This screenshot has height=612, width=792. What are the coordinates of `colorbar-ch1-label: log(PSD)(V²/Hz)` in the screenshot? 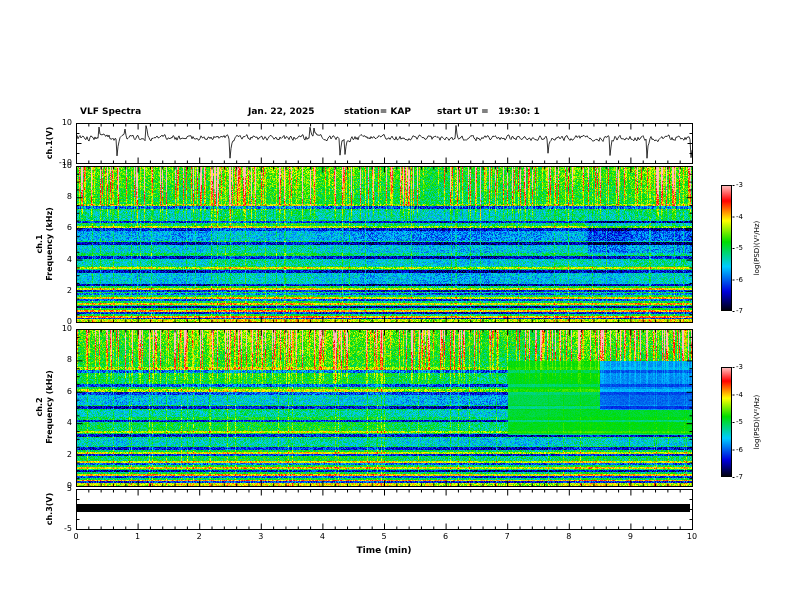 It's located at (757, 248).